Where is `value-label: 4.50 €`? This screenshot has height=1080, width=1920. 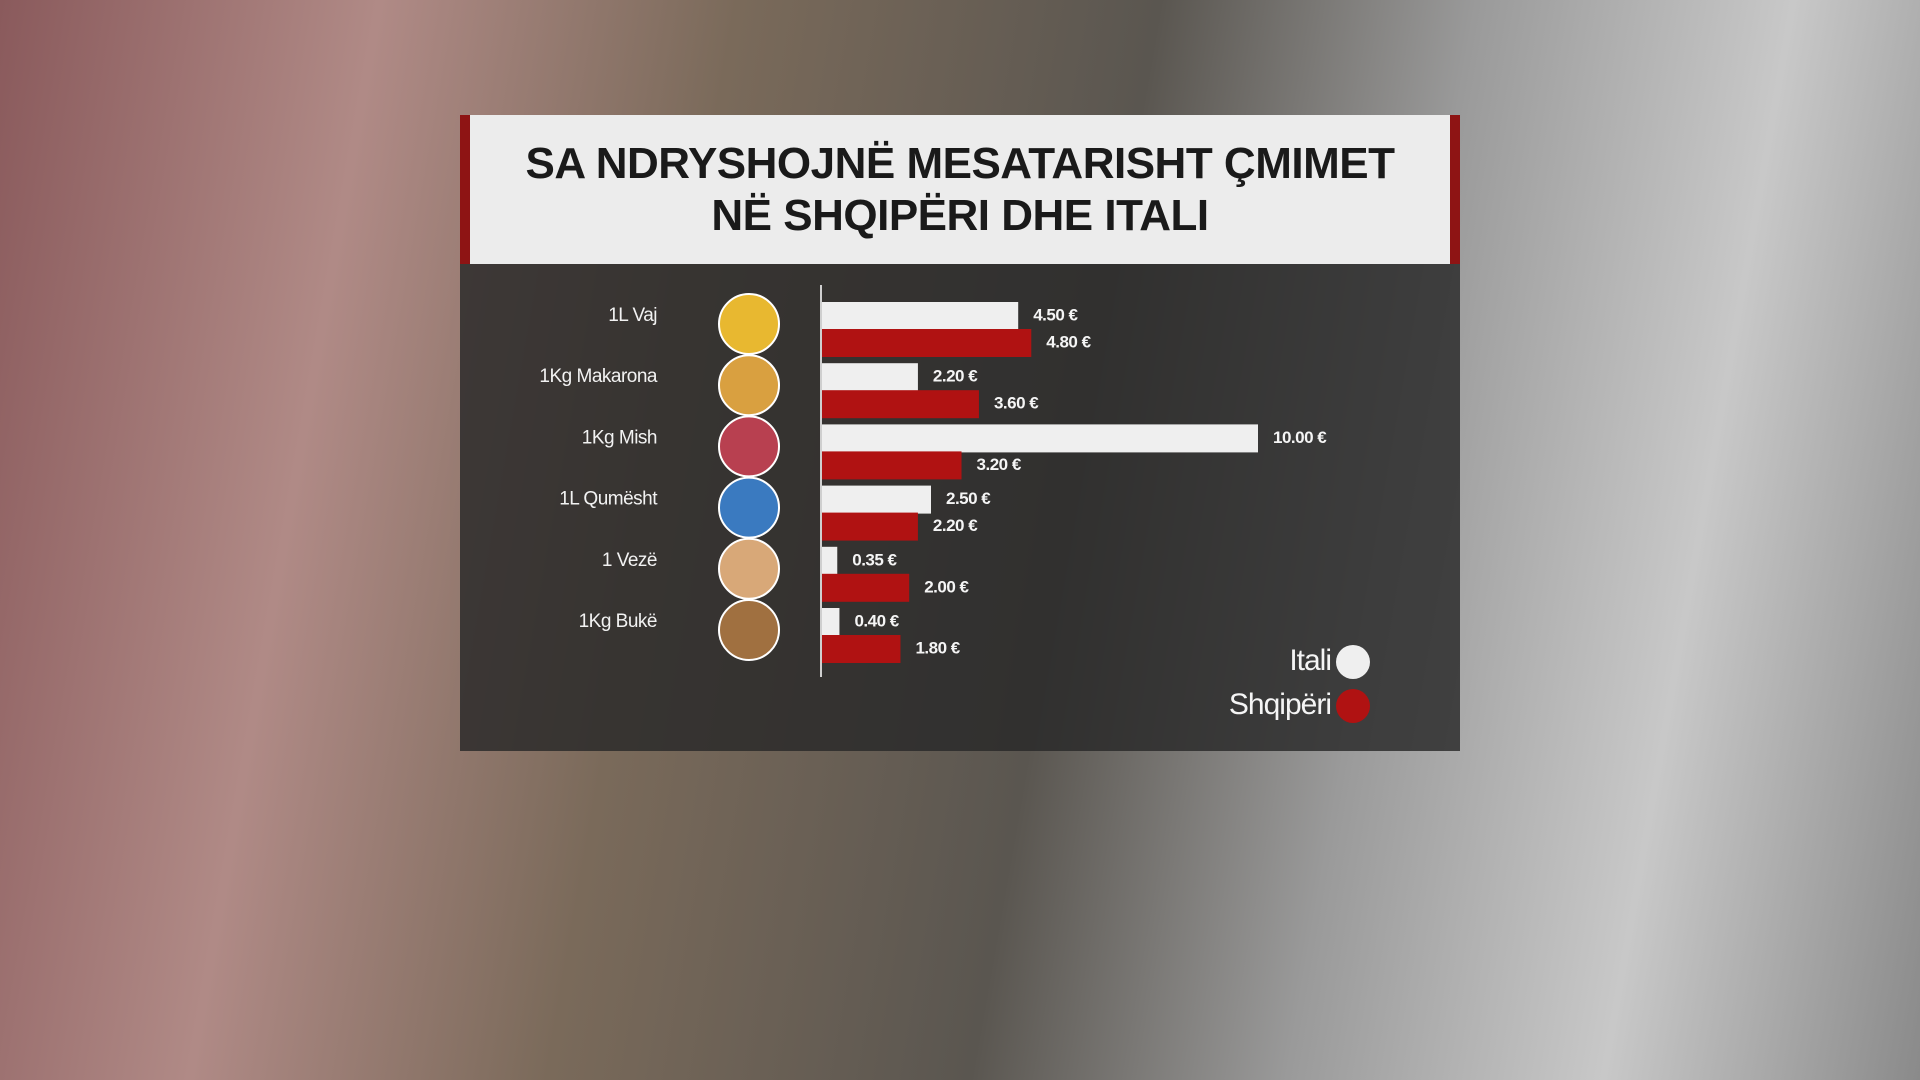 value-label: 4.50 € is located at coordinates (1055, 314).